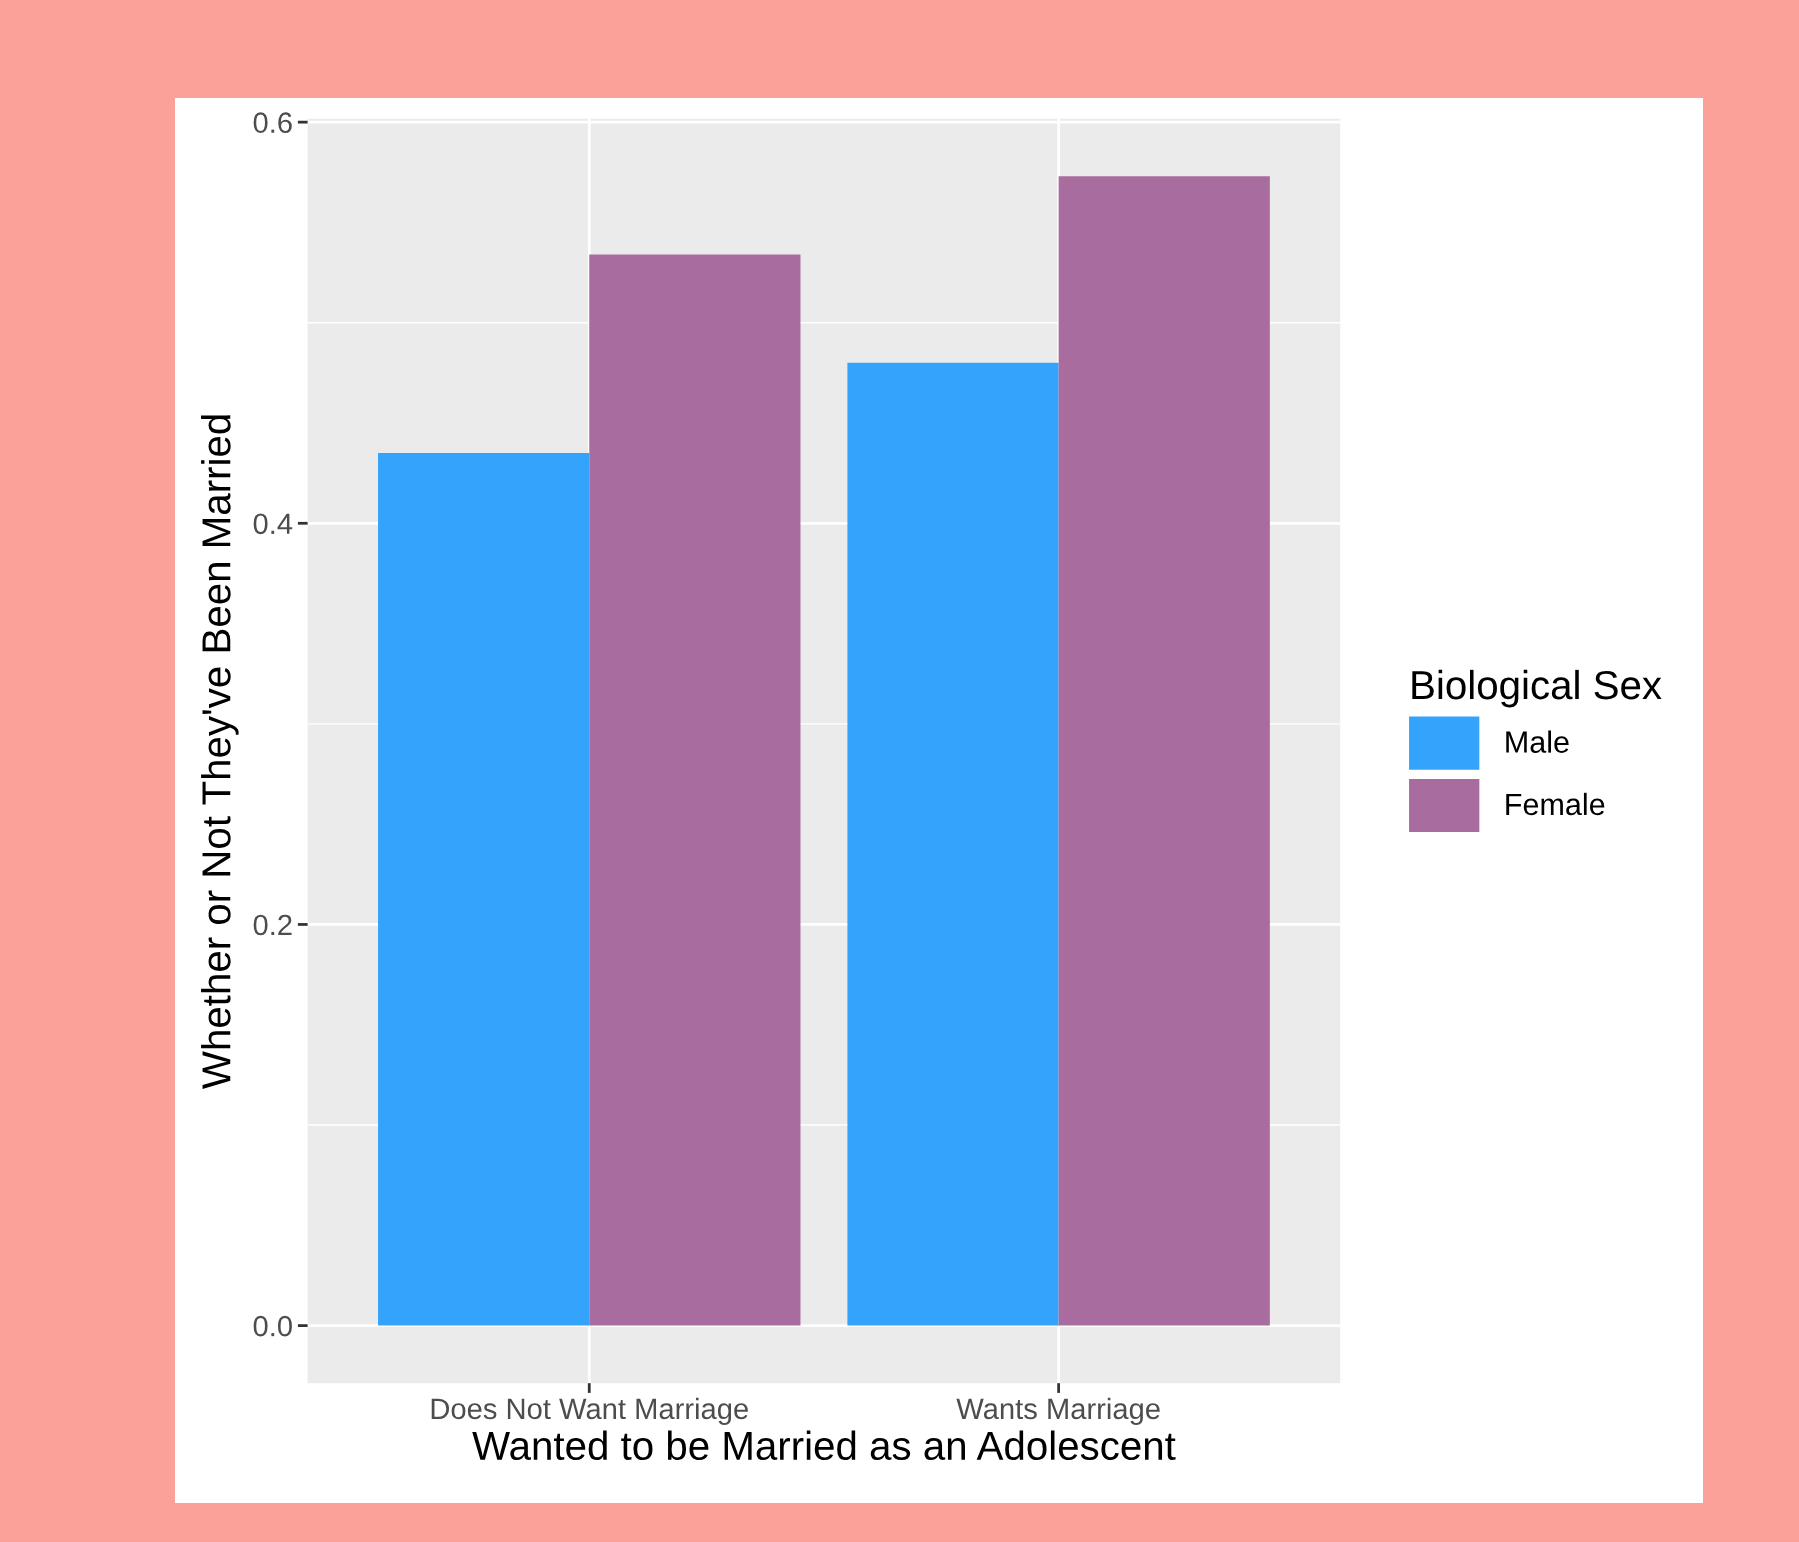 The height and width of the screenshot is (1542, 1799). What do you see at coordinates (272, 1326) in the screenshot?
I see `y-tick-label: 0.0` at bounding box center [272, 1326].